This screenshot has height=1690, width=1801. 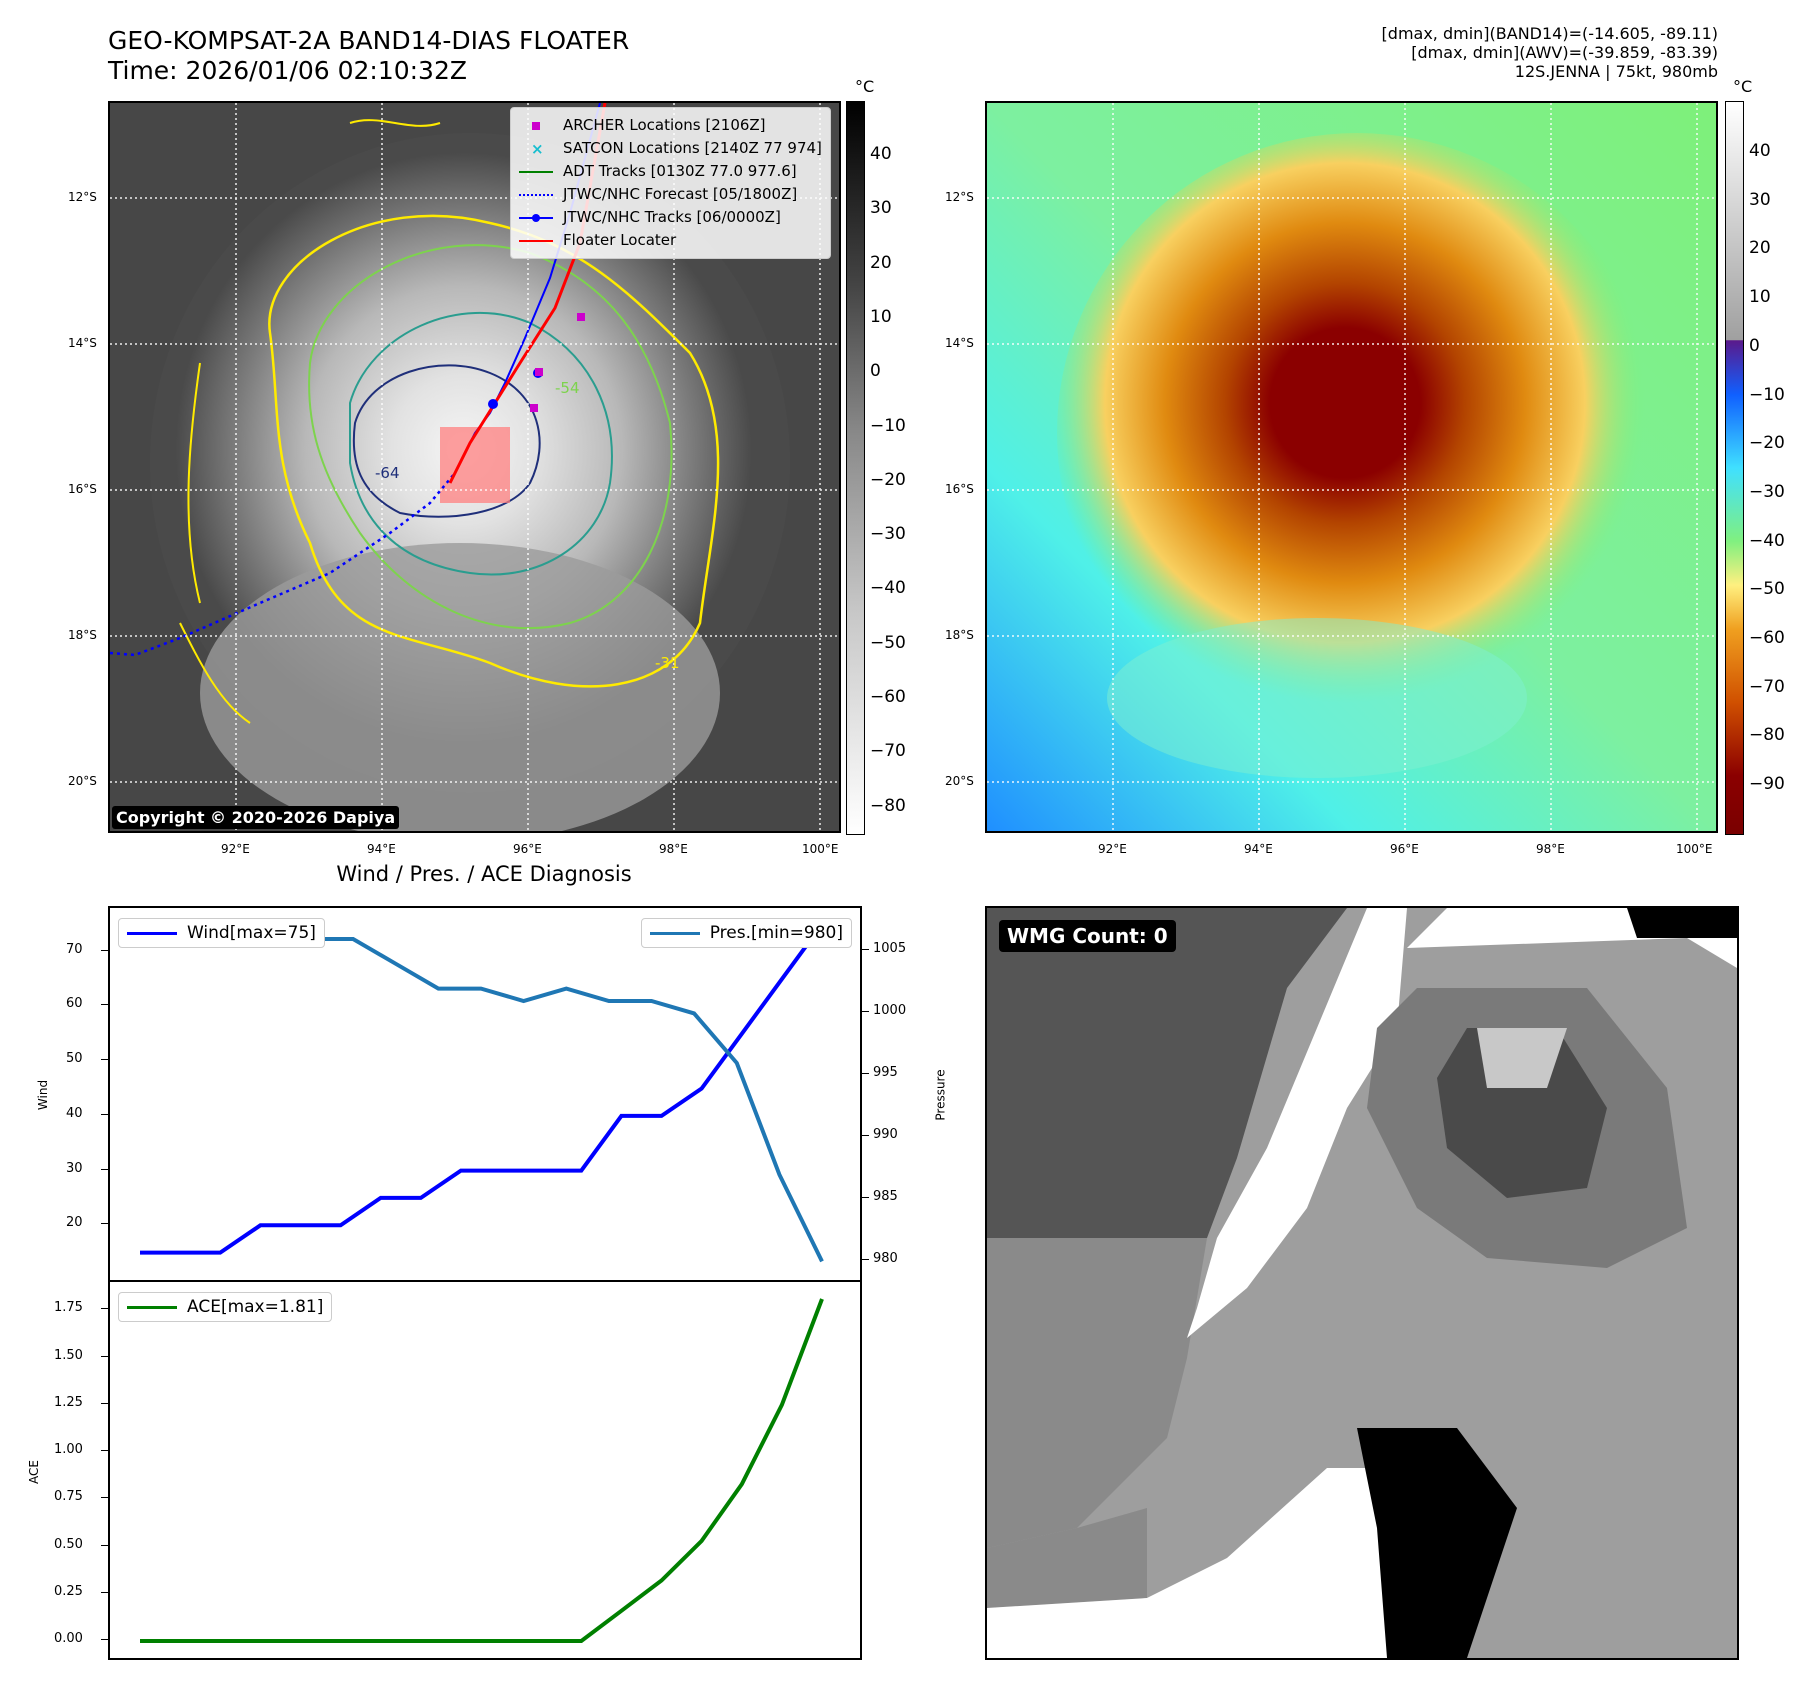 I want to click on colorbar-tick: −10, so click(x=888, y=425).